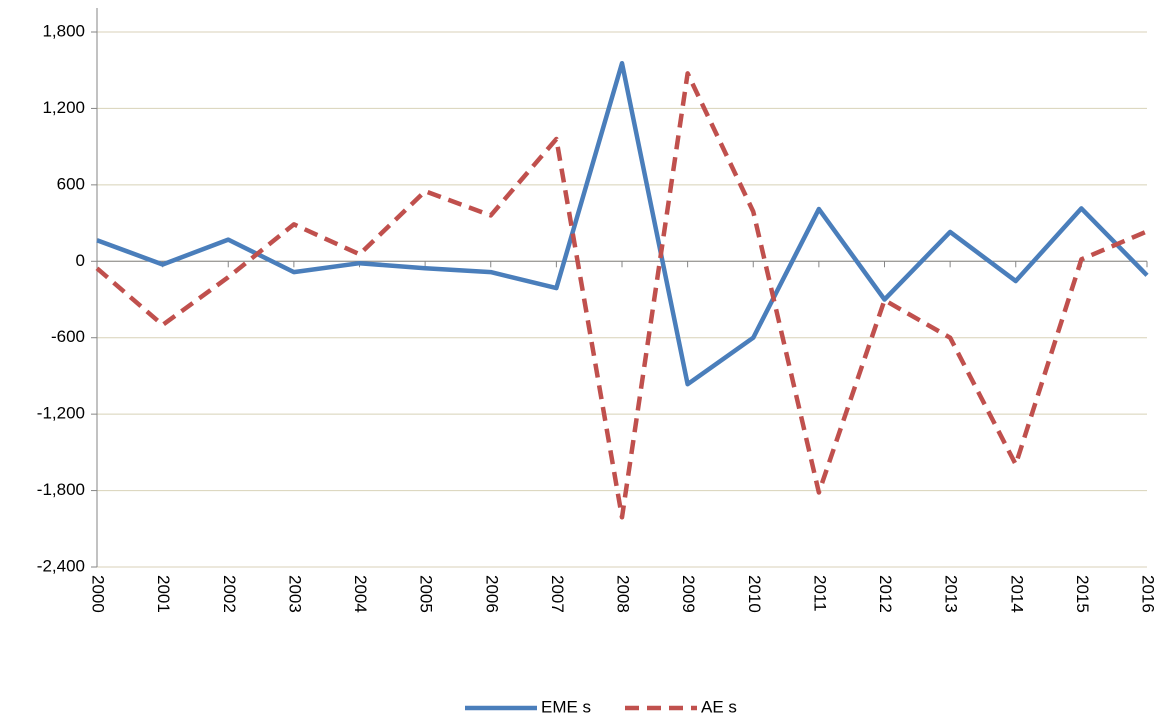 This screenshot has height=724, width=1163. What do you see at coordinates (229, 594) in the screenshot?
I see `x-tick-label: 2002` at bounding box center [229, 594].